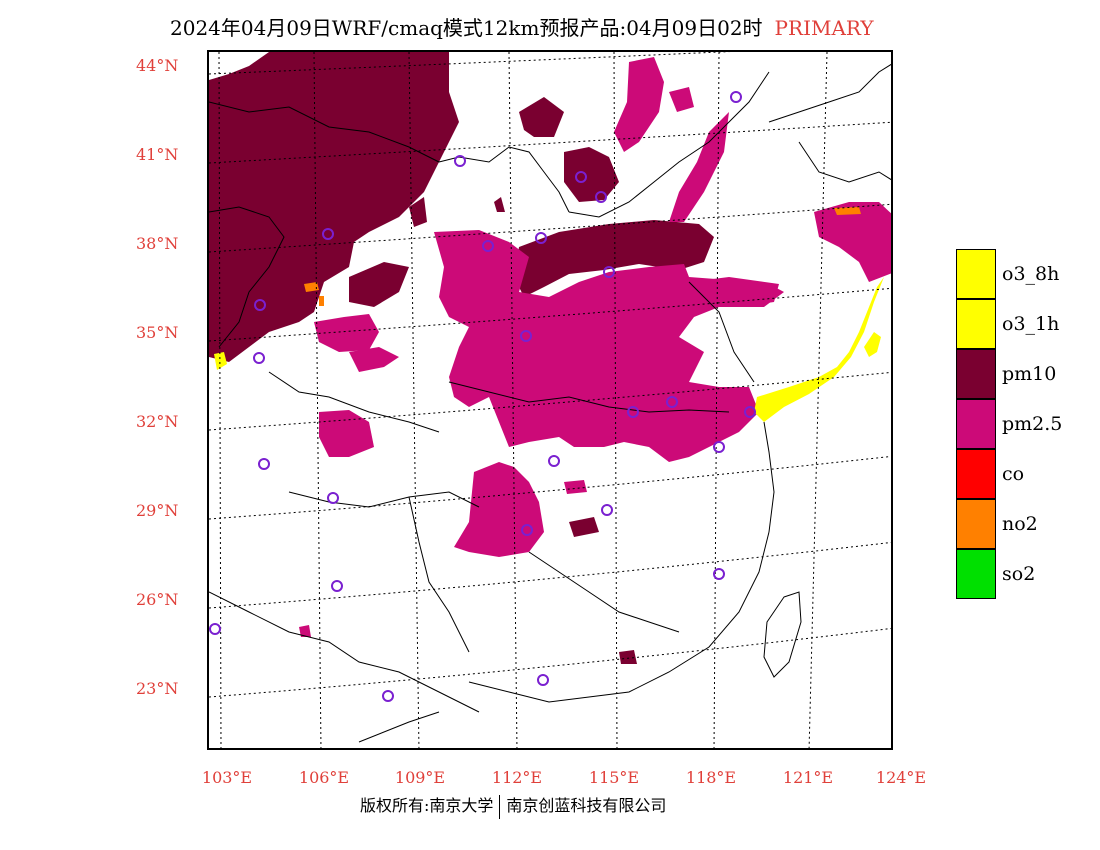 The image size is (1100, 850). What do you see at coordinates (711, 777) in the screenshot?
I see `lon-label-118: 118°E` at bounding box center [711, 777].